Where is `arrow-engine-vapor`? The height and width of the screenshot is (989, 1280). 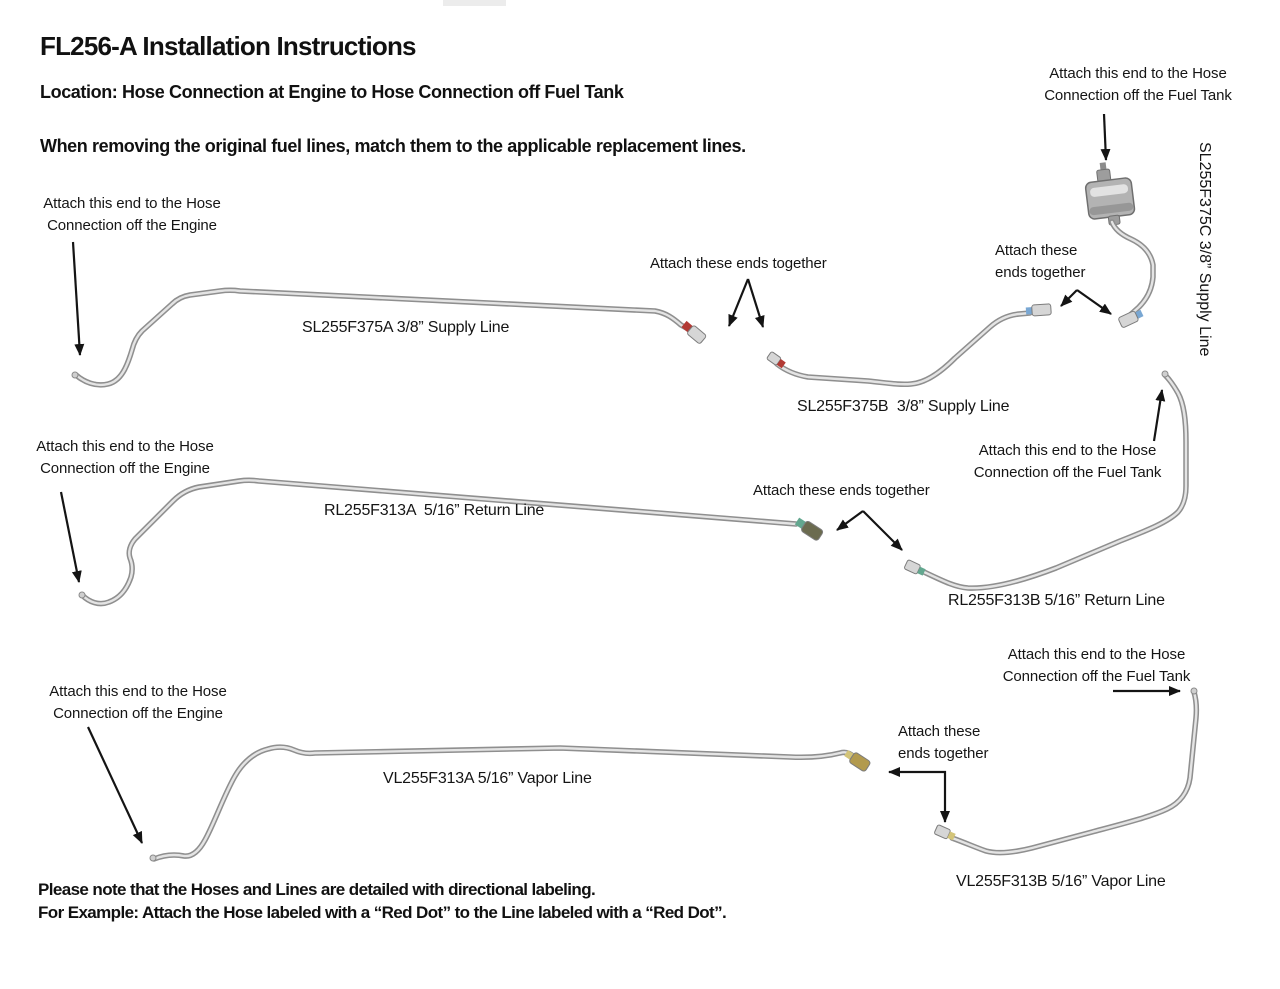 arrow-engine-vapor is located at coordinates (115, 785).